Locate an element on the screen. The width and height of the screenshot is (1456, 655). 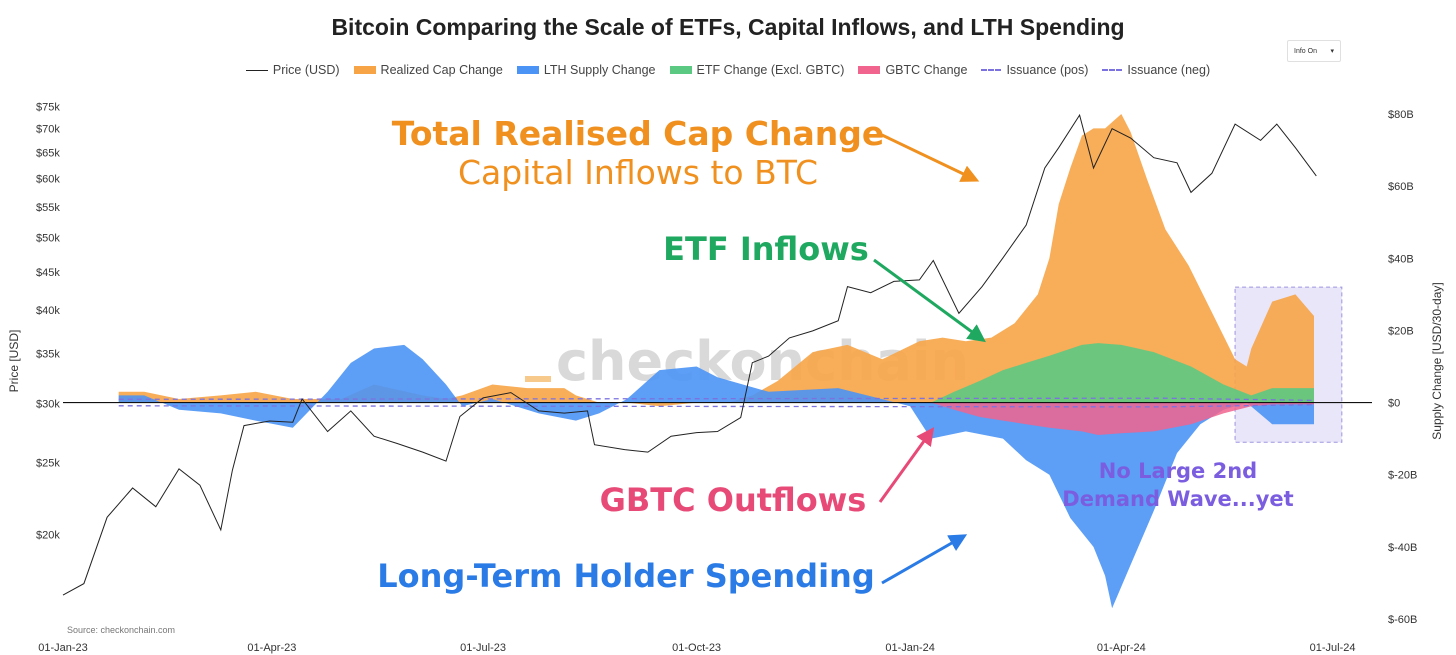
y-left-tick-label: $75k is located at coordinates (48, 107).